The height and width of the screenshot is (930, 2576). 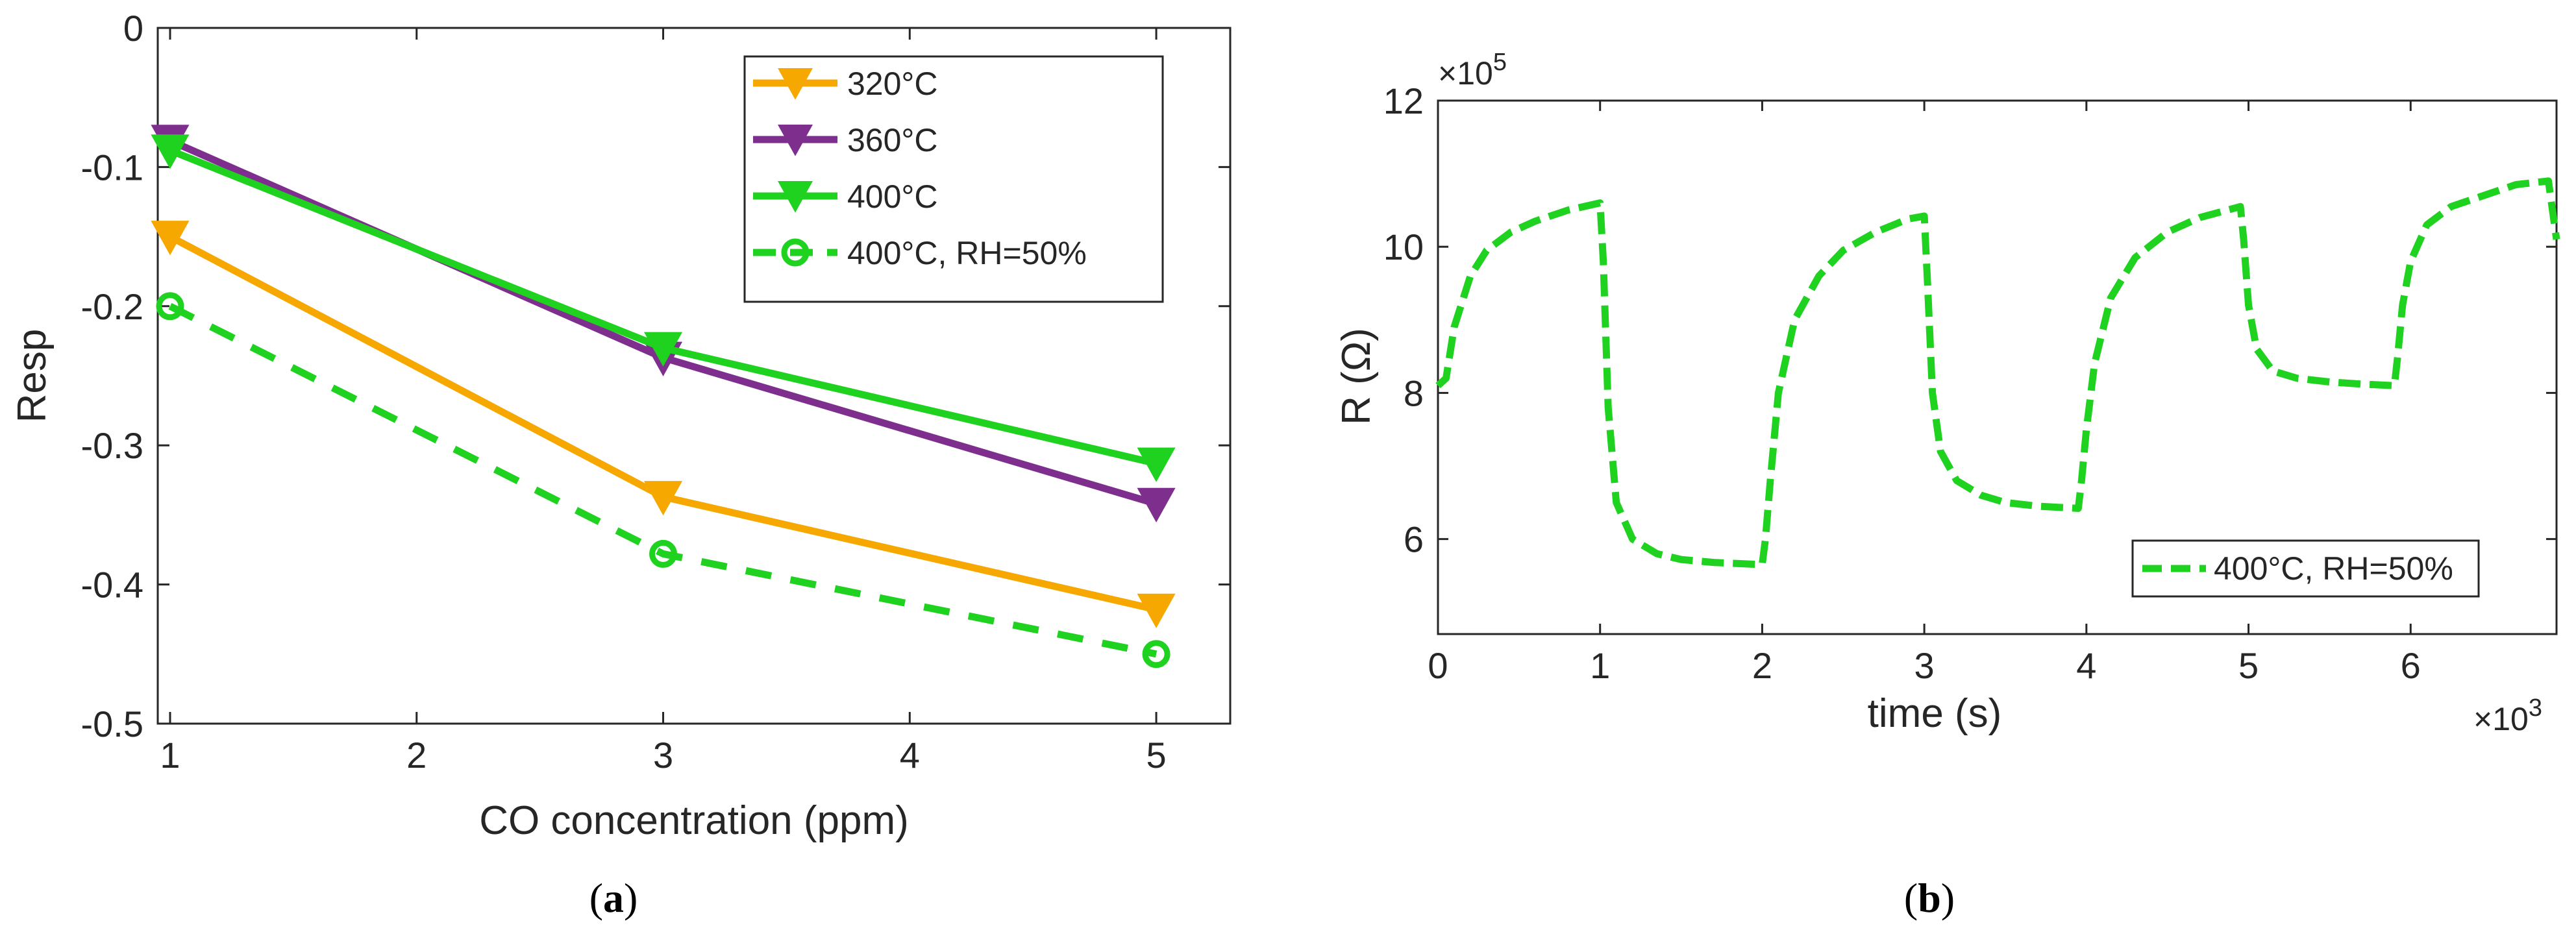 What do you see at coordinates (694, 820) in the screenshot?
I see `panel-a-xlabel: CO concentration (ppm)` at bounding box center [694, 820].